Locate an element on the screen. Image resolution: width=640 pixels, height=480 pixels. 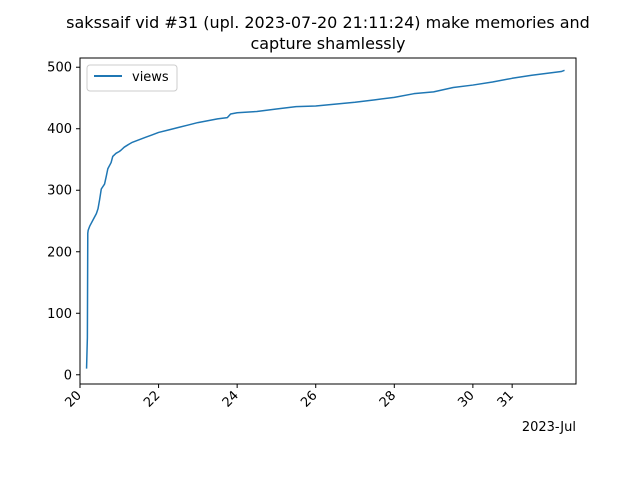
x-axis-offset-label: 2023-Jul is located at coordinates (549, 427).